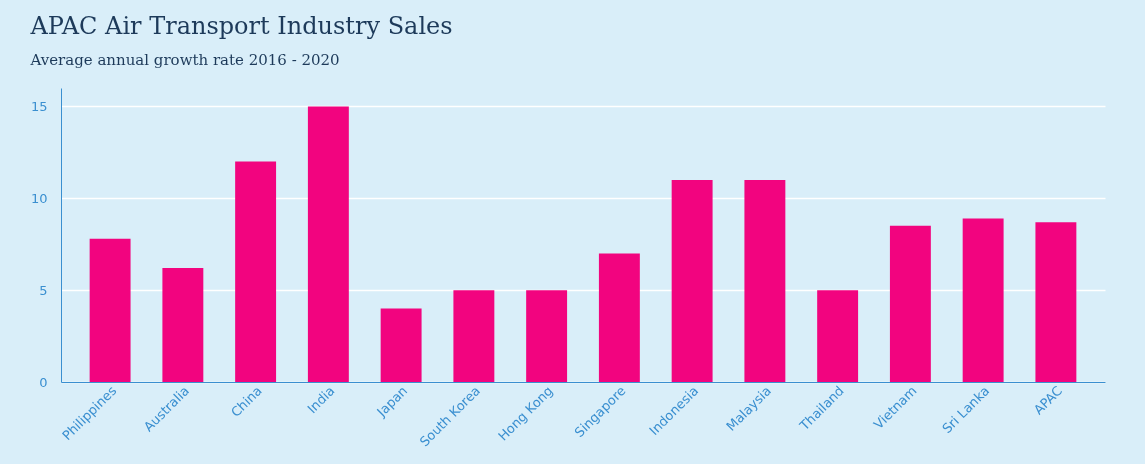  Describe the element at coordinates (43, 382) in the screenshot. I see `y-tick-label: 0` at that location.